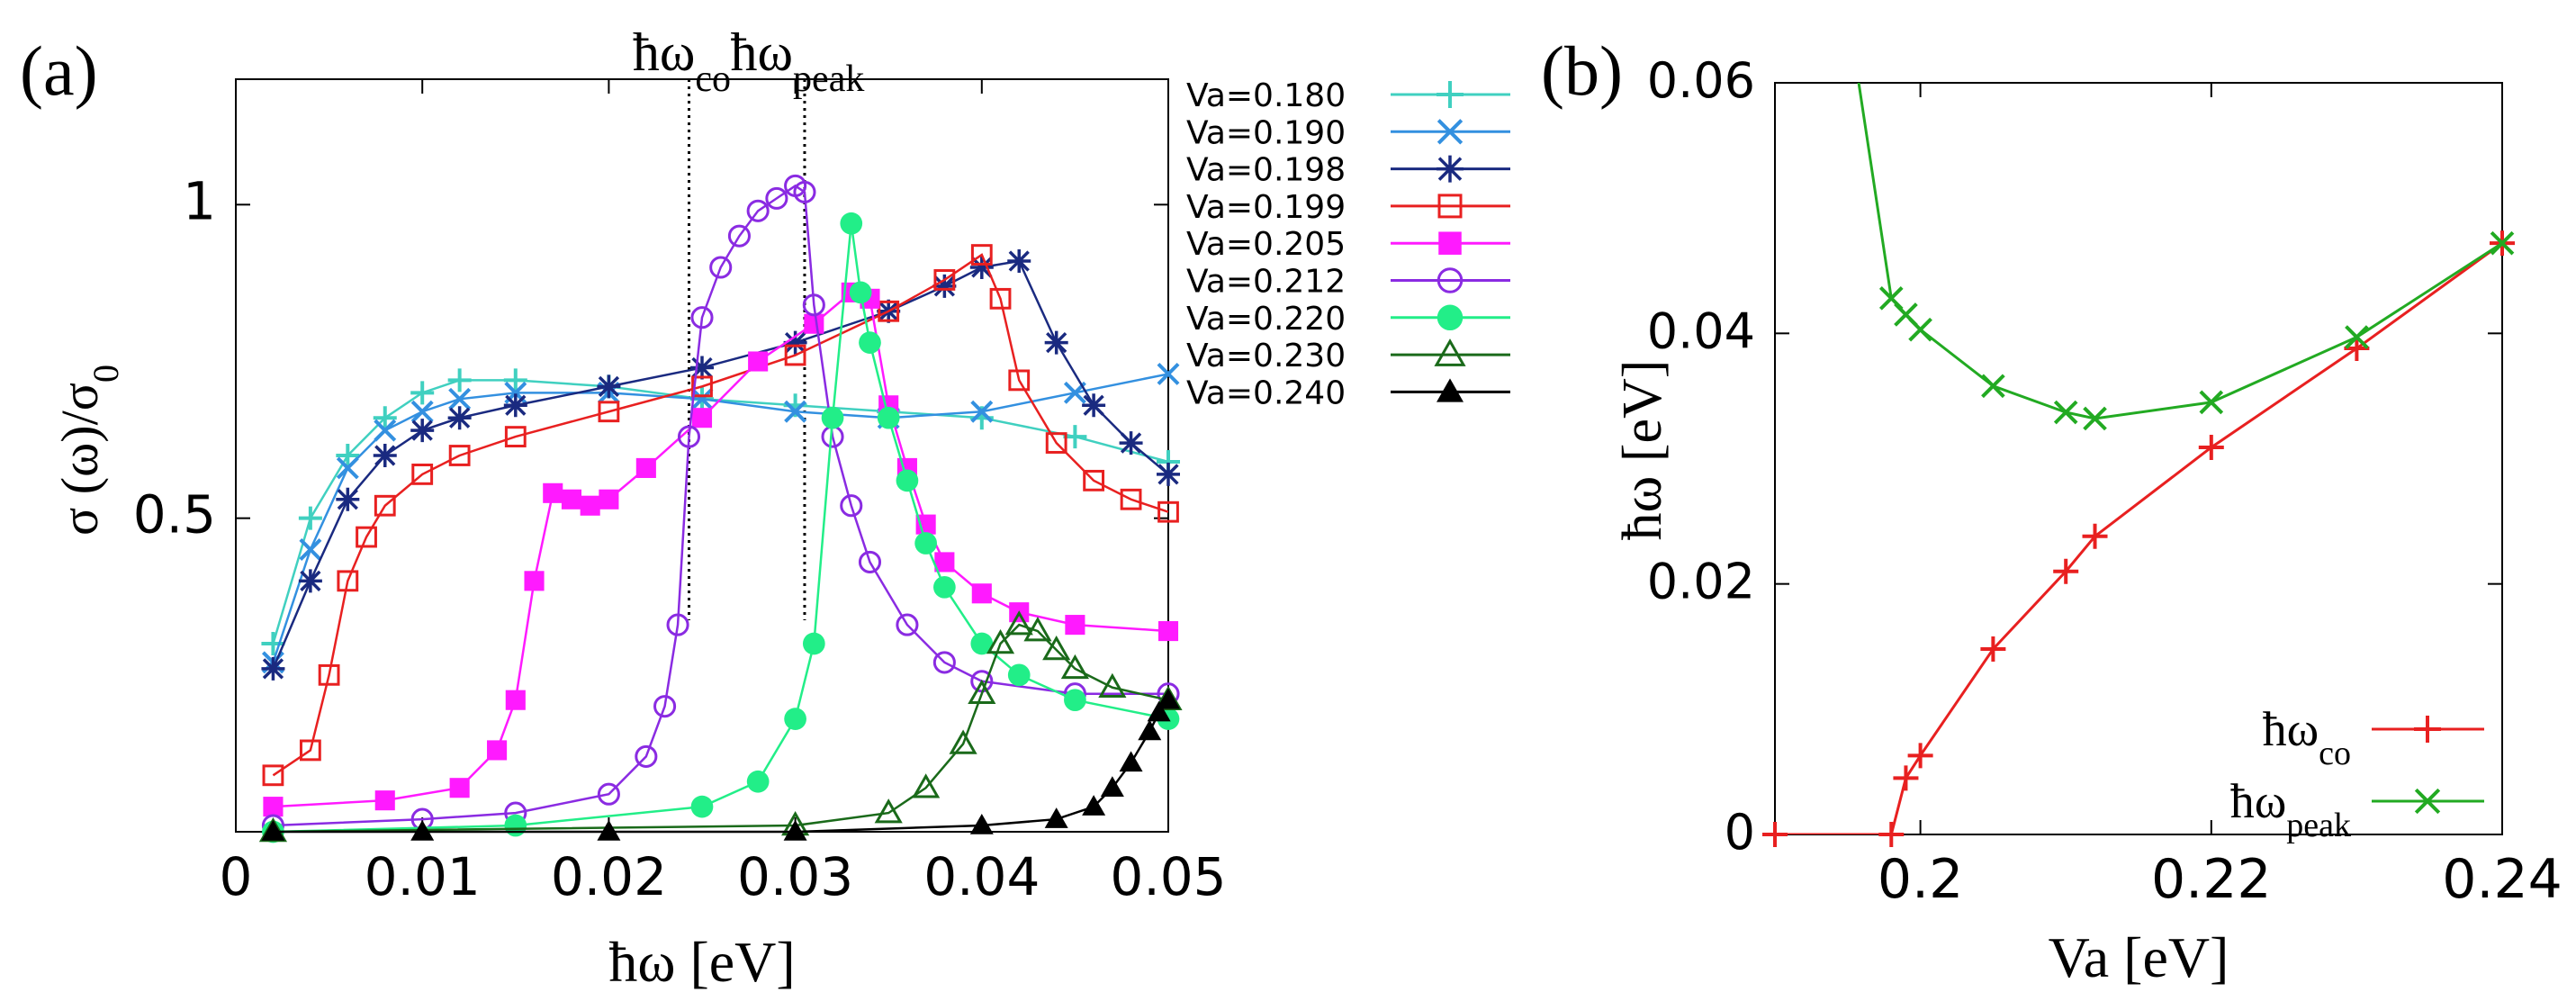 The width and height of the screenshot is (2576, 992). What do you see at coordinates (174, 515) in the screenshot?
I see `panel-a-ytick-label: 0.5` at bounding box center [174, 515].